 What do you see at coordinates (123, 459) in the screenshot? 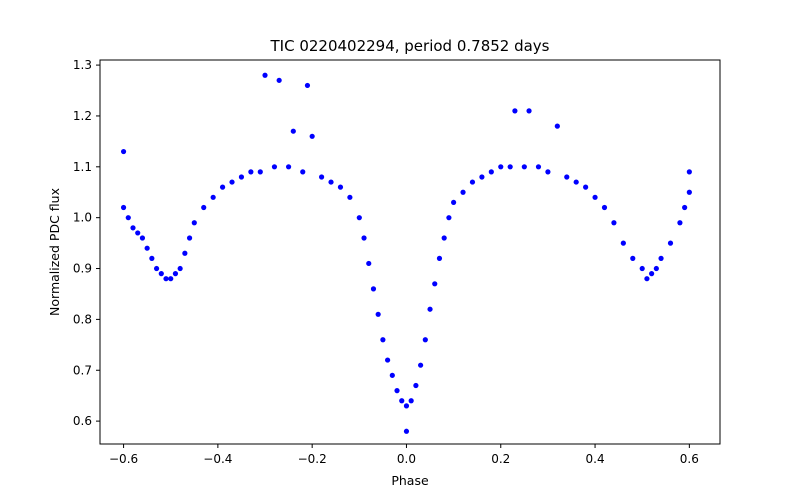
I see `x-tick-label: −0.6` at bounding box center [123, 459].